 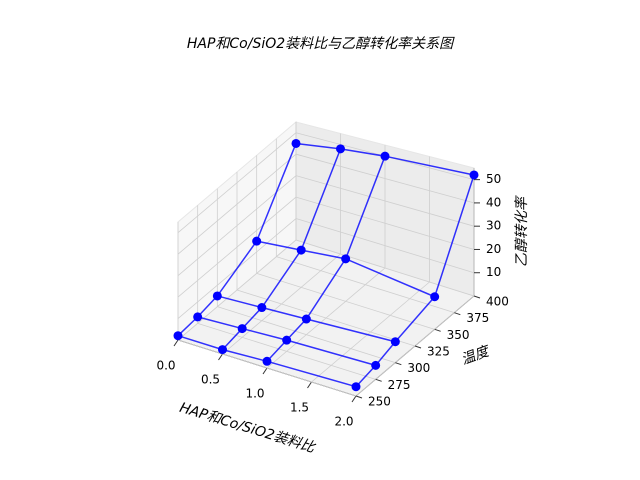 What do you see at coordinates (493, 272) in the screenshot?
I see `z-tick-label: 10` at bounding box center [493, 272].